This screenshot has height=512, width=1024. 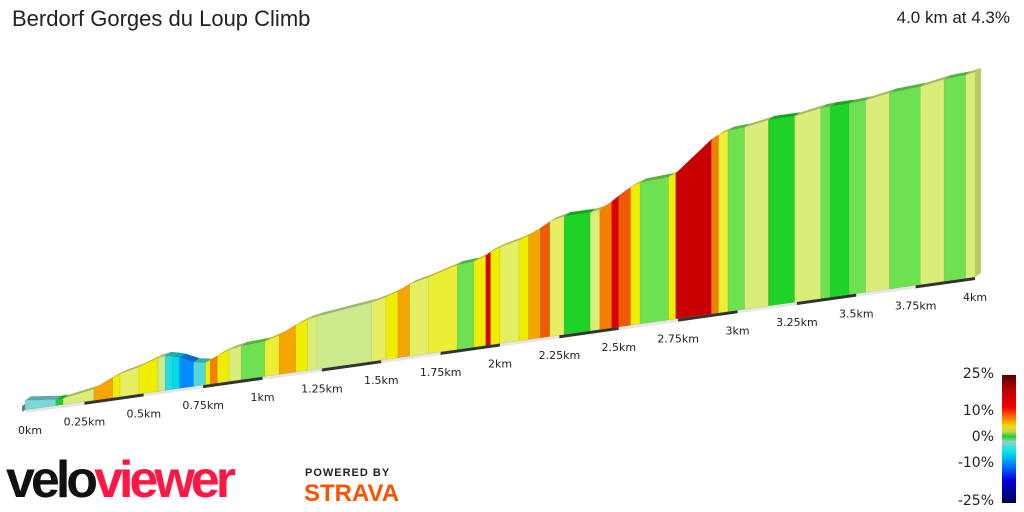 What do you see at coordinates (441, 372) in the screenshot?
I see `x-tick-label: 1.75km` at bounding box center [441, 372].